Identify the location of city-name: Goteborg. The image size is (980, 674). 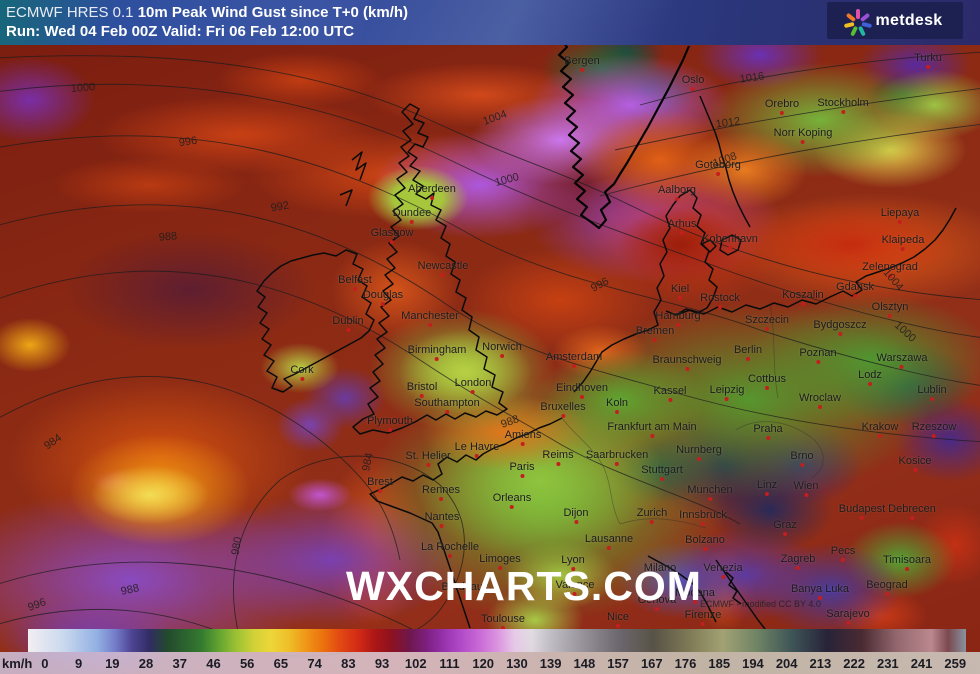
(718, 165).